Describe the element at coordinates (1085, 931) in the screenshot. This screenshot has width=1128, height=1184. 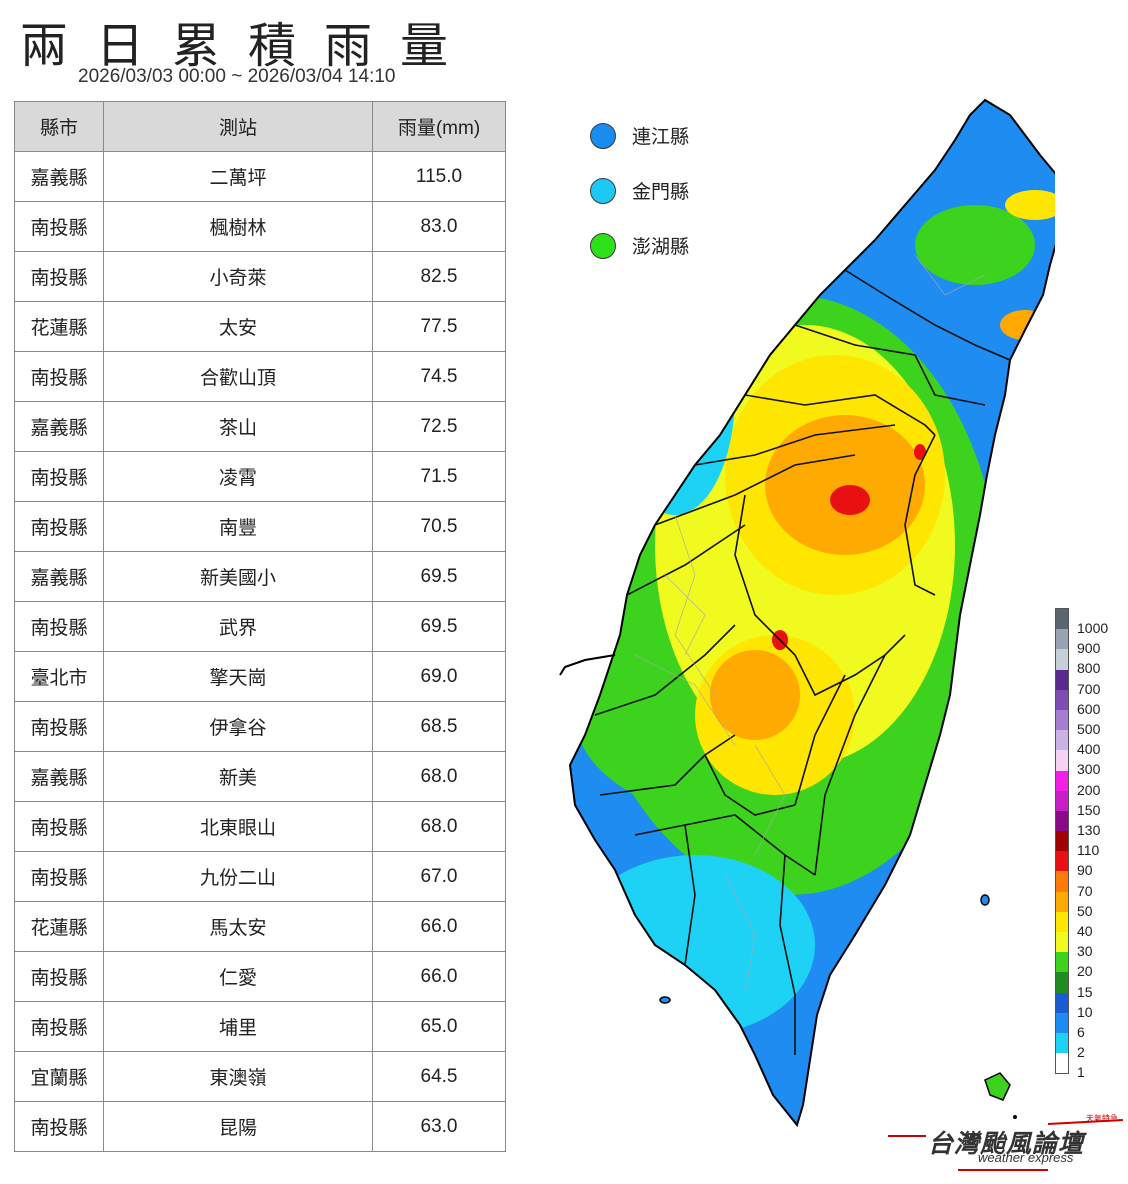
I see `scale-label: 40` at that location.